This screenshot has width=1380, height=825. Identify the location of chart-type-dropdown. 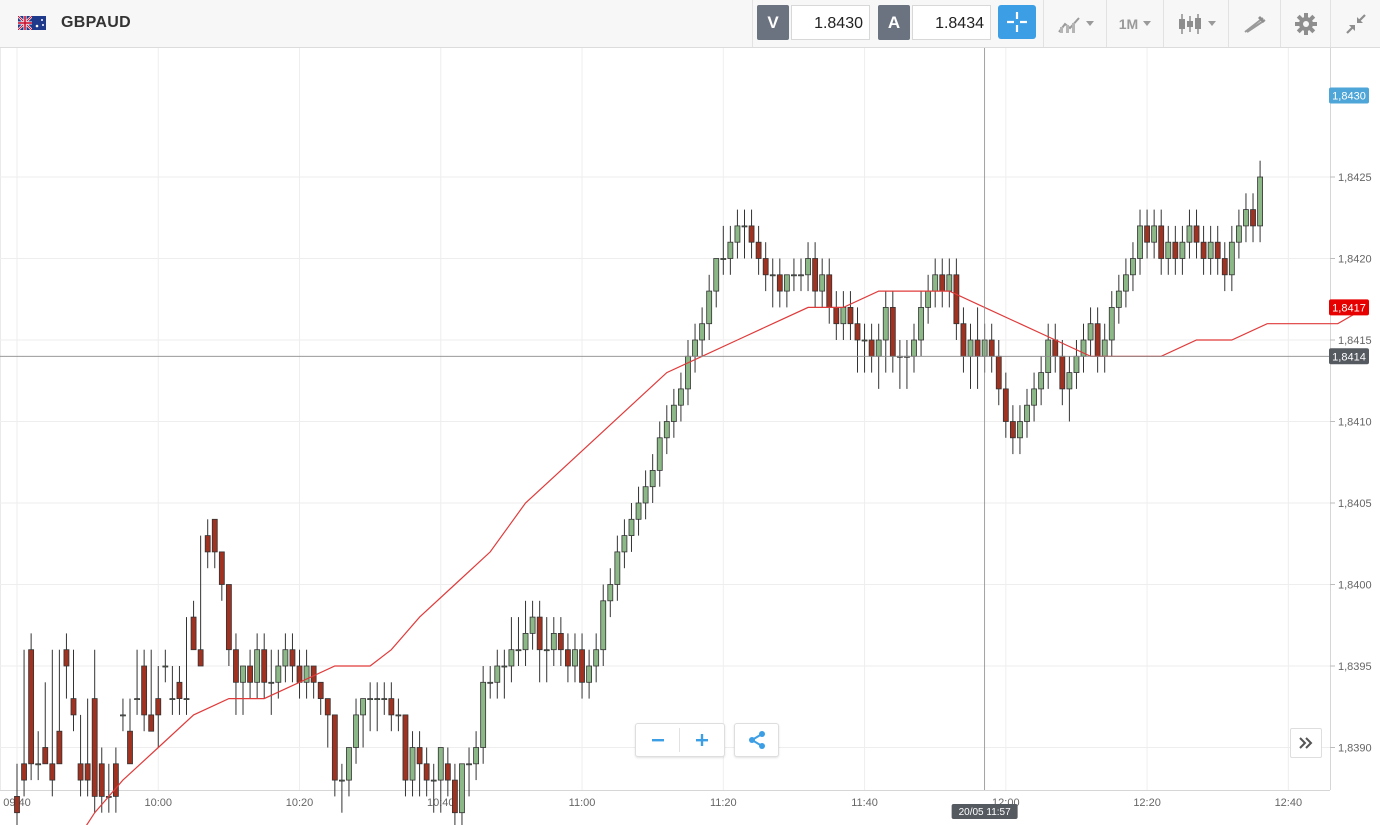
(1196, 23).